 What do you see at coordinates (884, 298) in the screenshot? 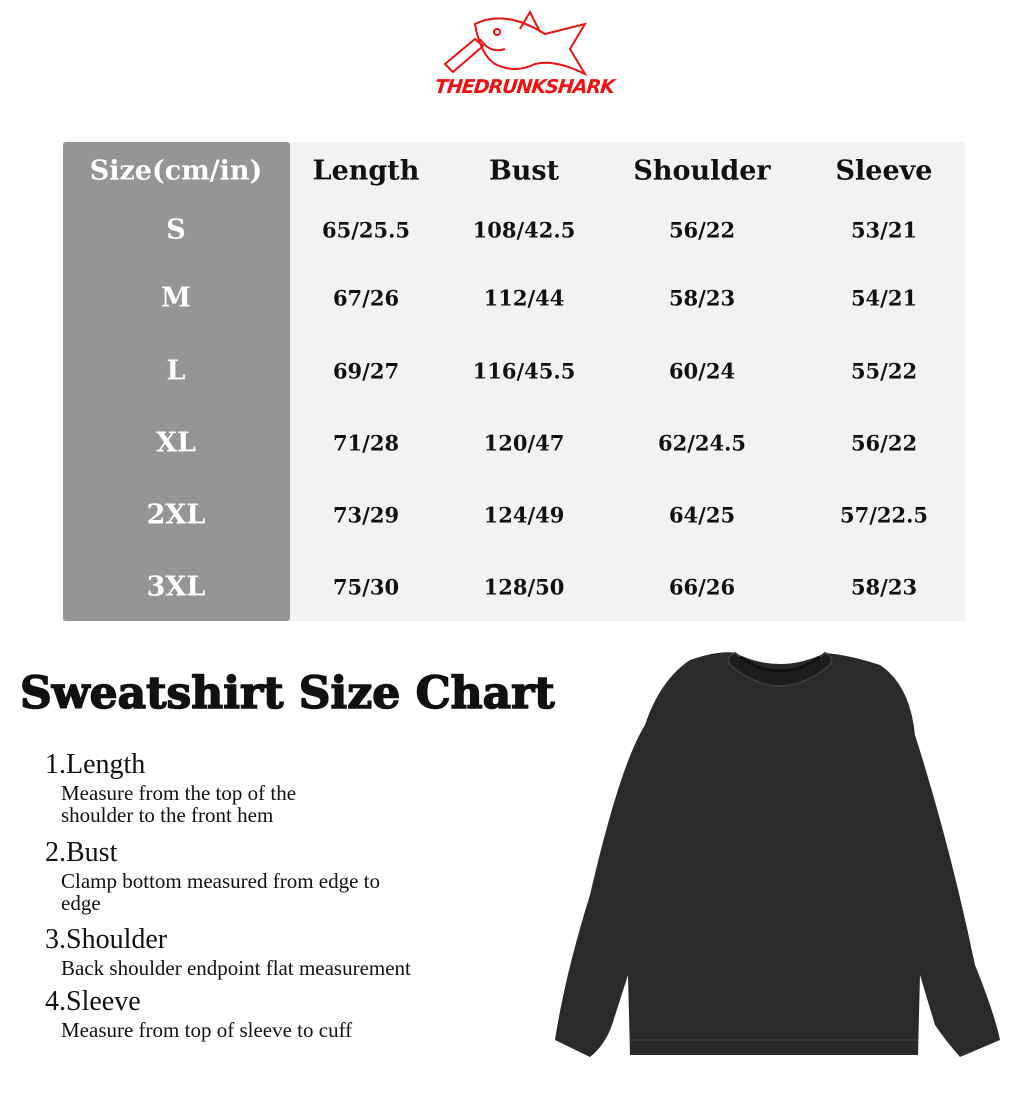
I see `cell-sleeve: 54/21` at bounding box center [884, 298].